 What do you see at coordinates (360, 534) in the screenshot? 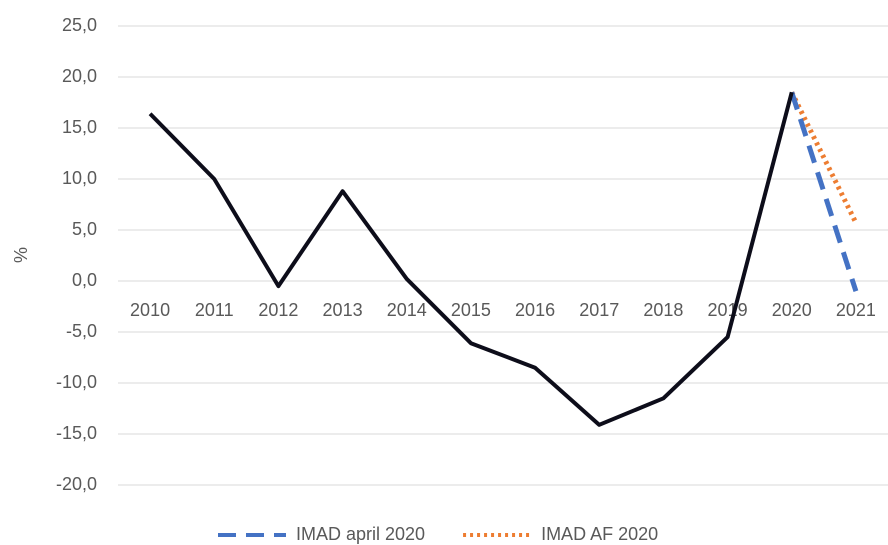
I see `legend-label: IMAD april 2020` at bounding box center [360, 534].